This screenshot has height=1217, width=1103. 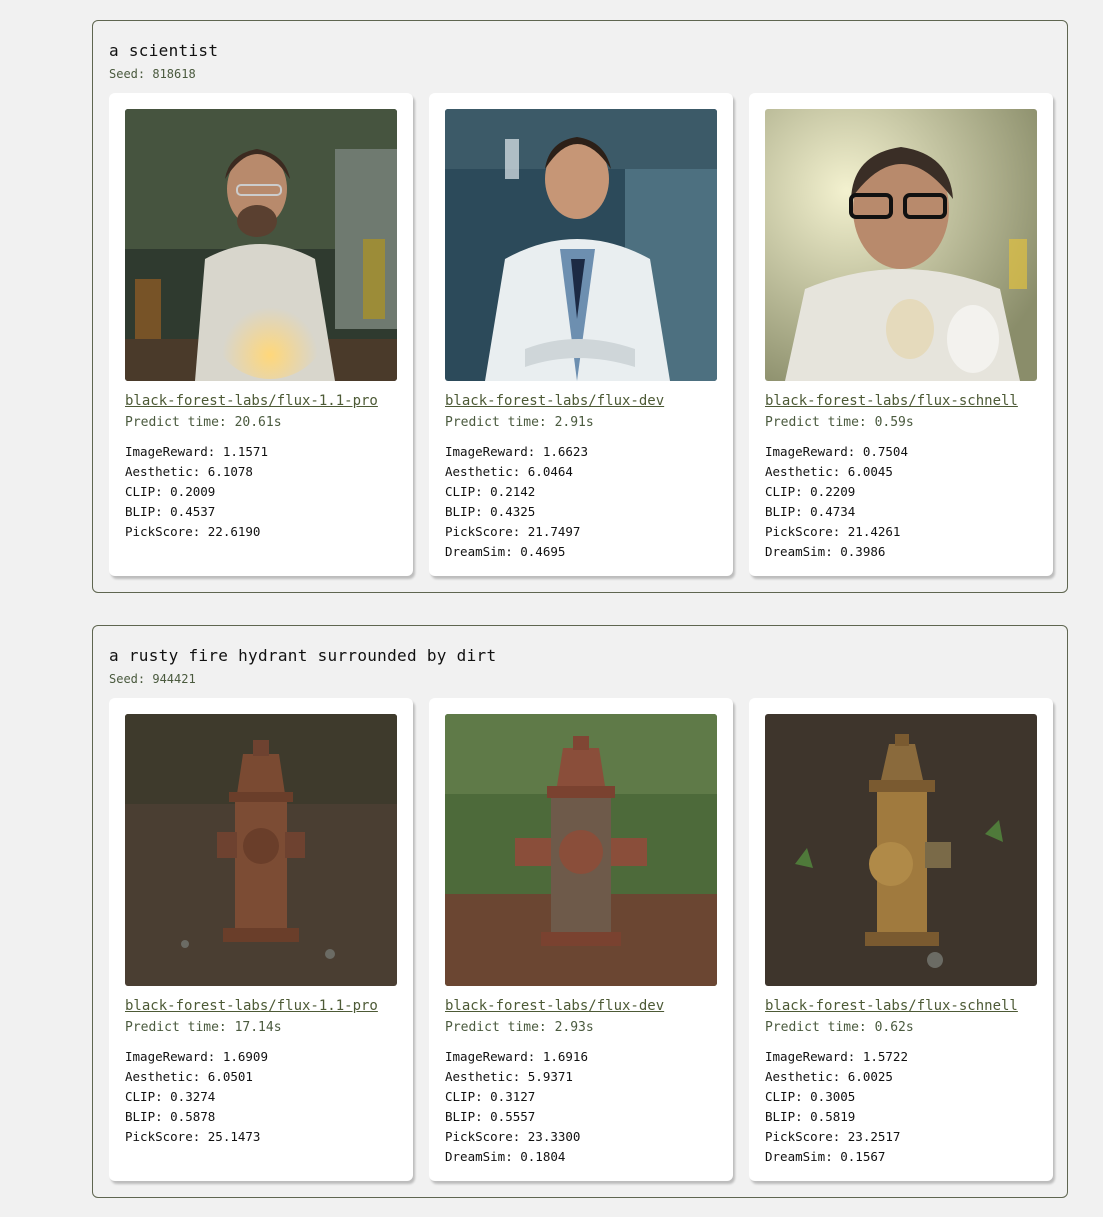 I want to click on generated-image-hydrant-pro, so click(x=261, y=850).